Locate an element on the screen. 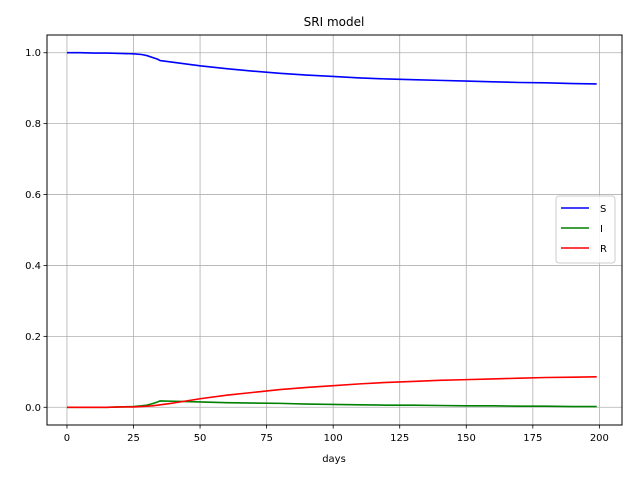  y-tick-label: 0.4 is located at coordinates (33, 266).